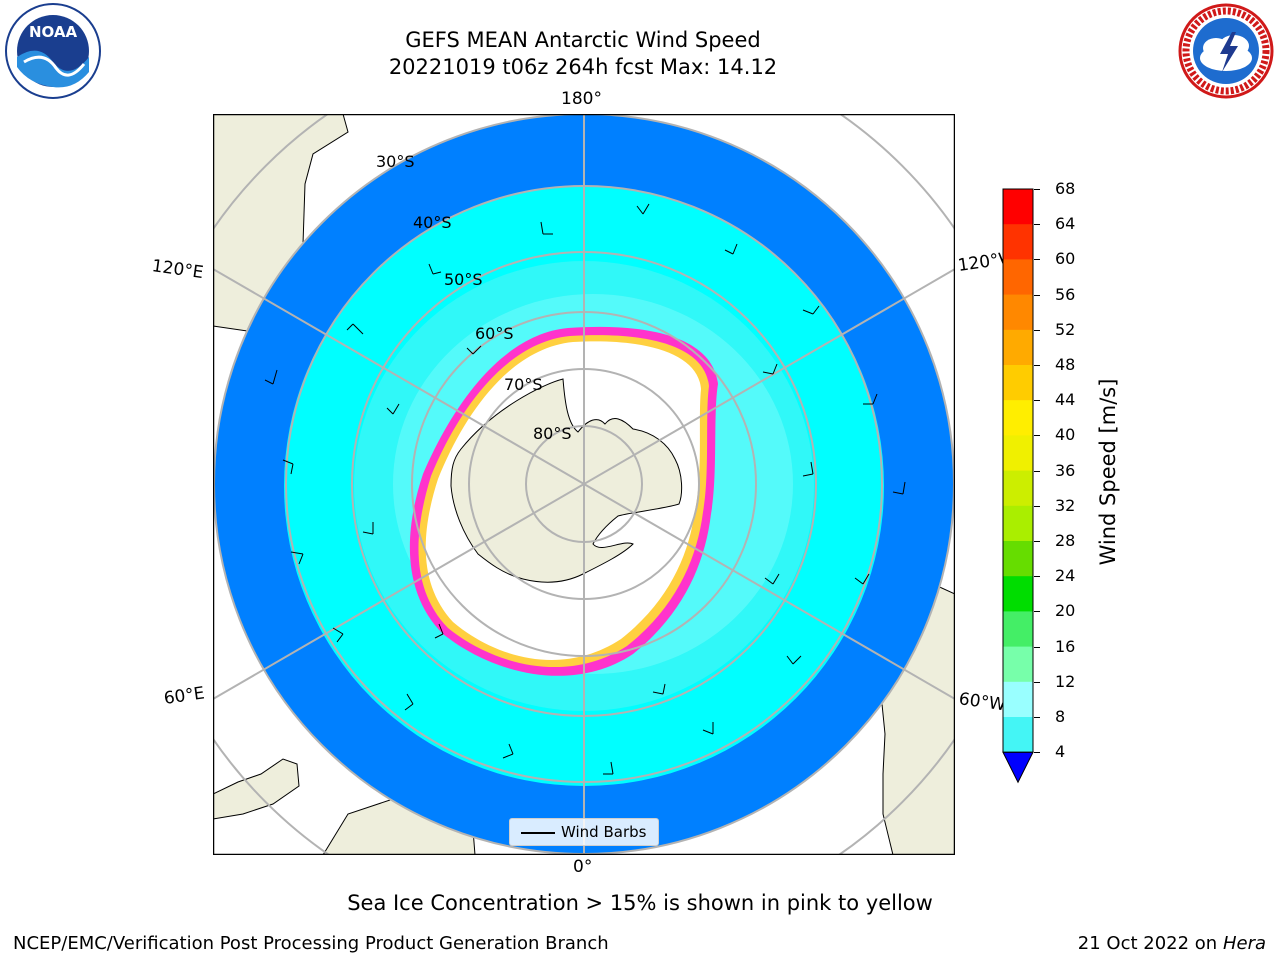 The height and width of the screenshot is (960, 1280). I want to click on colorbar-tick-label: 60, so click(1065, 259).